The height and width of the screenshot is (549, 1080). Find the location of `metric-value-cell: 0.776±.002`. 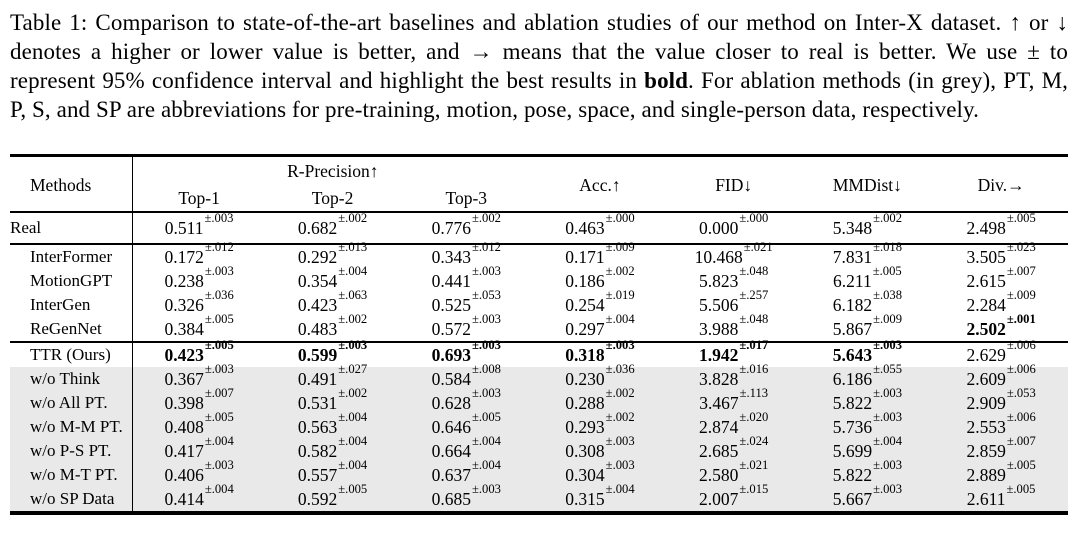

metric-value-cell: 0.776±.002 is located at coordinates (466, 228).